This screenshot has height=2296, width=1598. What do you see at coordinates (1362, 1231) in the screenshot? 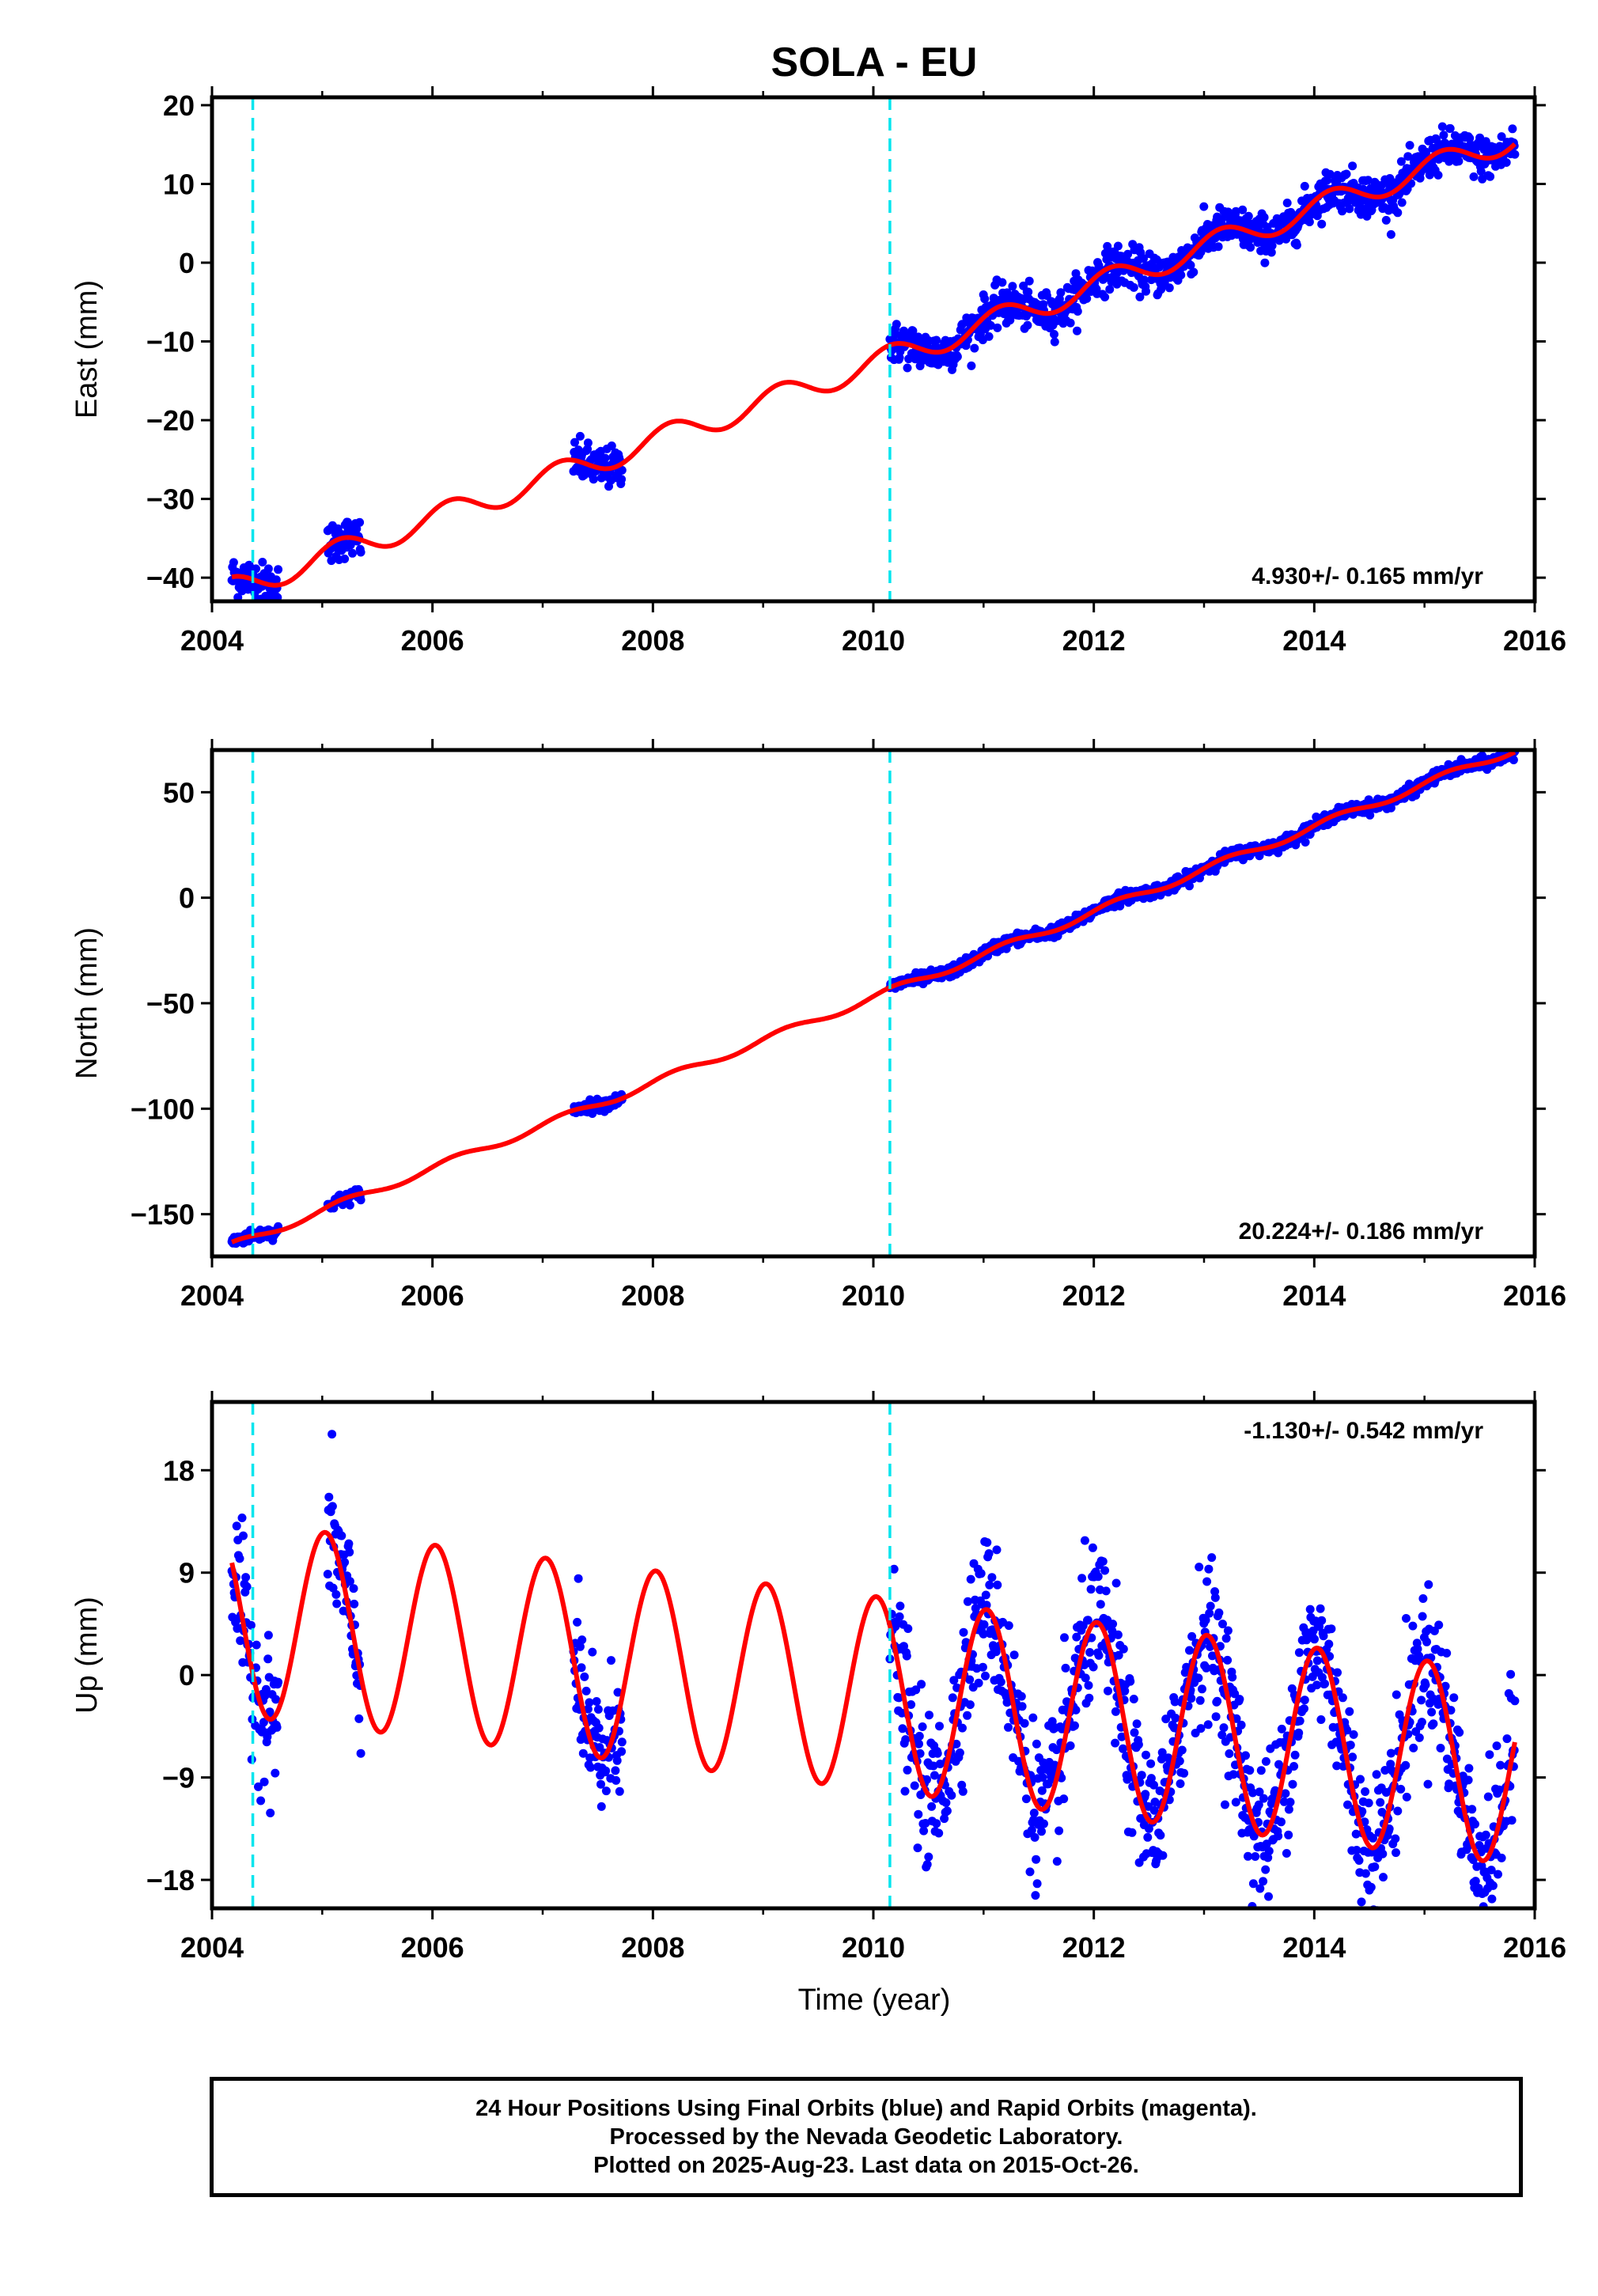
I see `velocity-label: 20.224+/- 0.186 mm/yr` at bounding box center [1362, 1231].